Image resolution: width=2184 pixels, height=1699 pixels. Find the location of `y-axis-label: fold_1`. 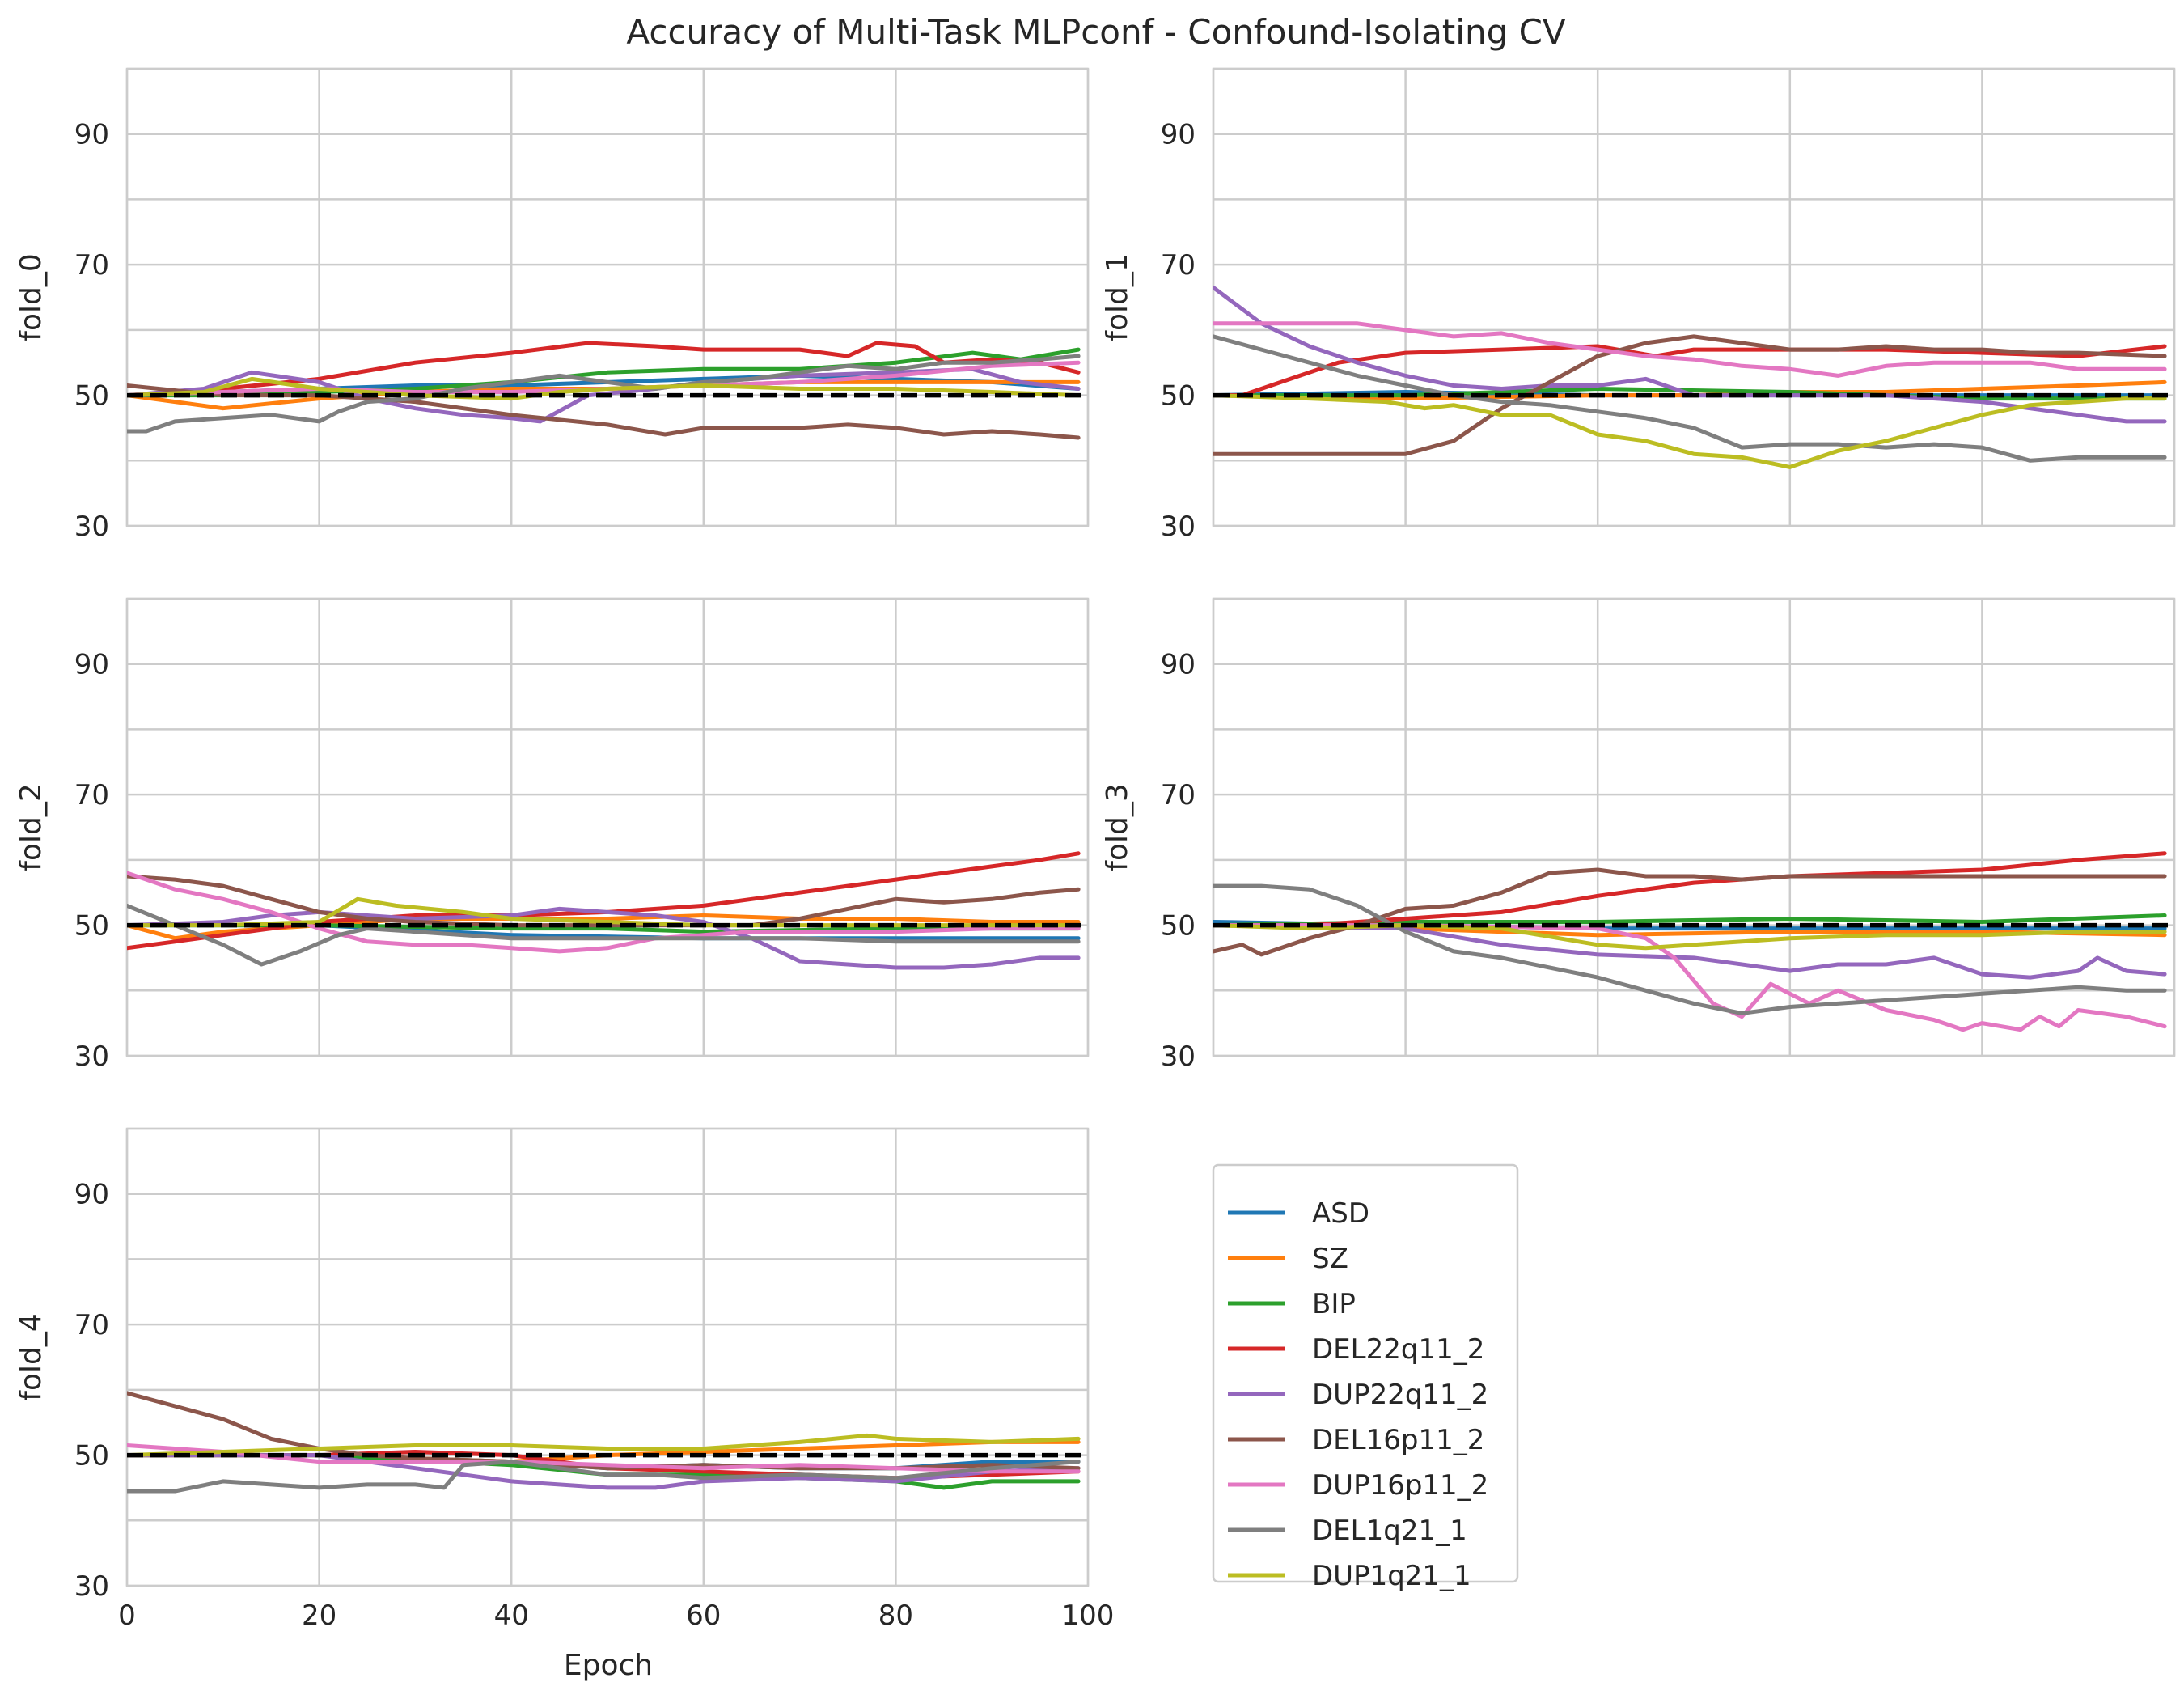

y-axis-label: fold_1 is located at coordinates (1117, 297).